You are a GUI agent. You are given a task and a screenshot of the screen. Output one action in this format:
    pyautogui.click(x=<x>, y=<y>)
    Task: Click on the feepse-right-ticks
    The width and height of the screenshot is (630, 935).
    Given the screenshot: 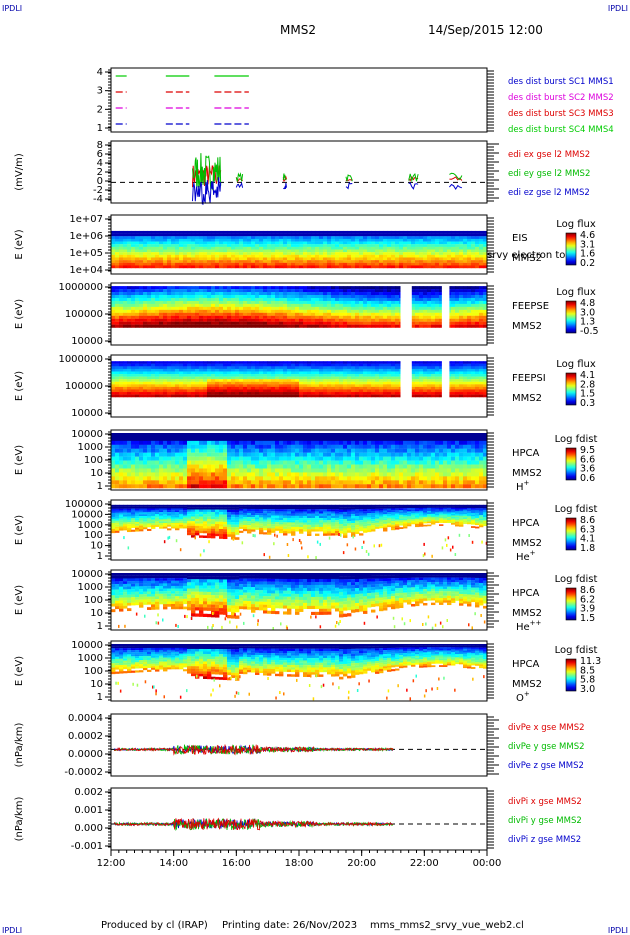 What is the action you would take?
    pyautogui.click(x=490, y=314)
    